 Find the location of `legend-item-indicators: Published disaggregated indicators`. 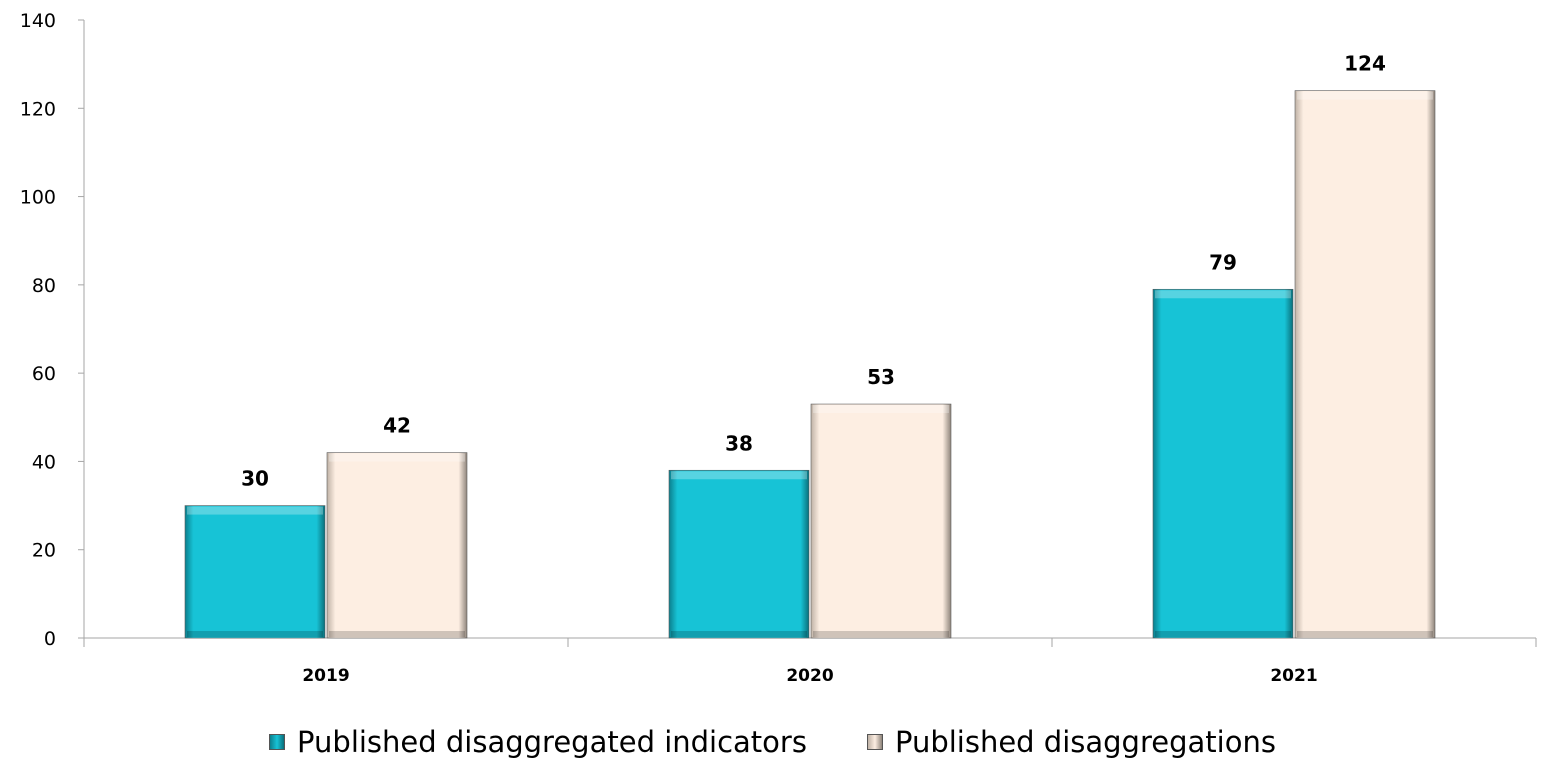

legend-item-indicators: Published disaggregated indicators is located at coordinates (538, 742).